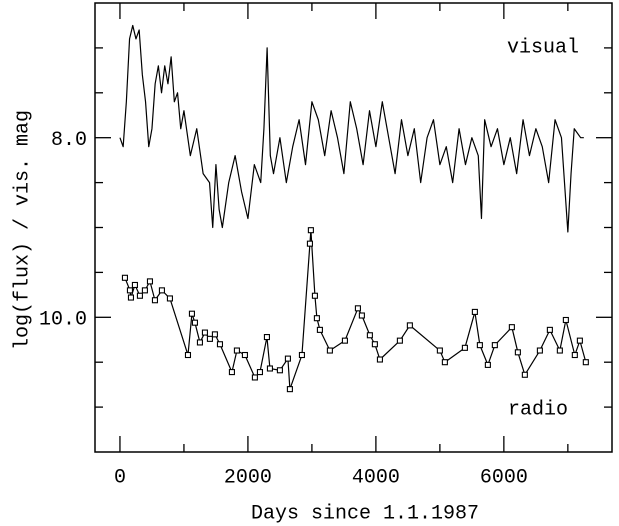  What do you see at coordinates (504, 477) in the screenshot?
I see `x-tick-label: 6000` at bounding box center [504, 477].